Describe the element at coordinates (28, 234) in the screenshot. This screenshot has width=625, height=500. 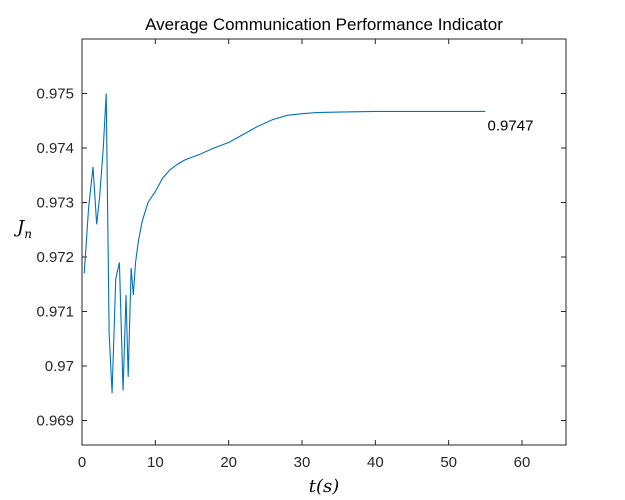
I see `y-axis-label-subscript: n` at that location.